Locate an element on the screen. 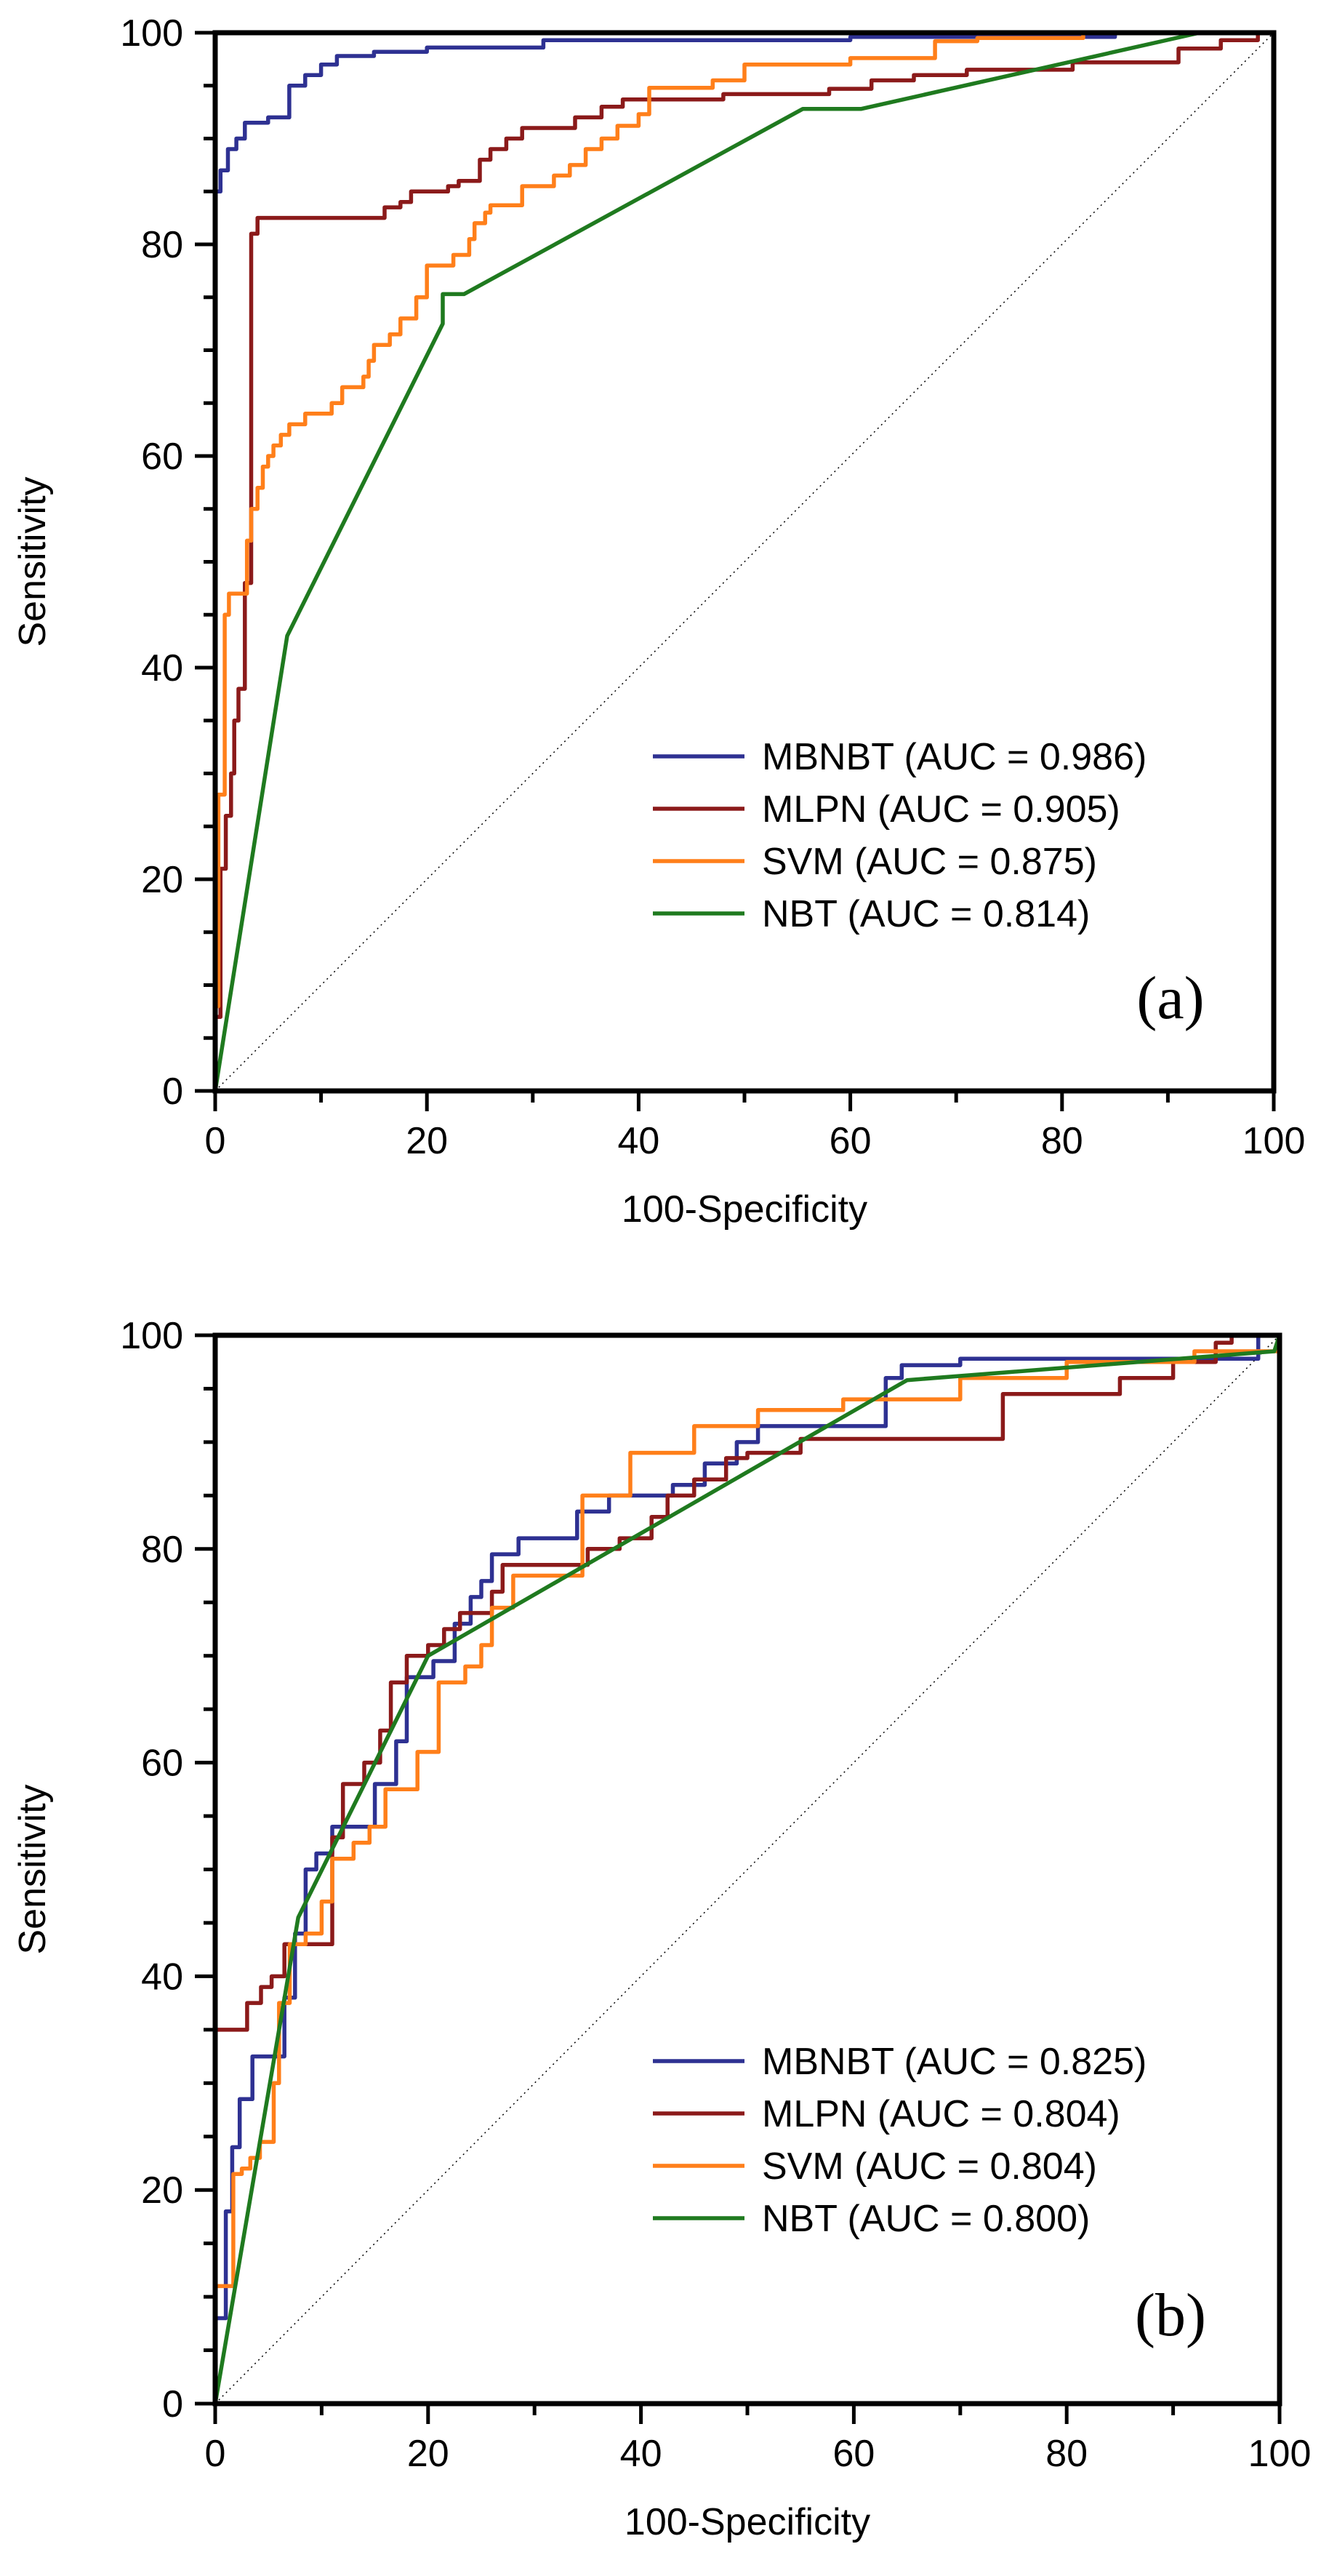 This screenshot has width=1329, height=2576. legend-label: MBNBT (AUC = 0.825) is located at coordinates (954, 2062).